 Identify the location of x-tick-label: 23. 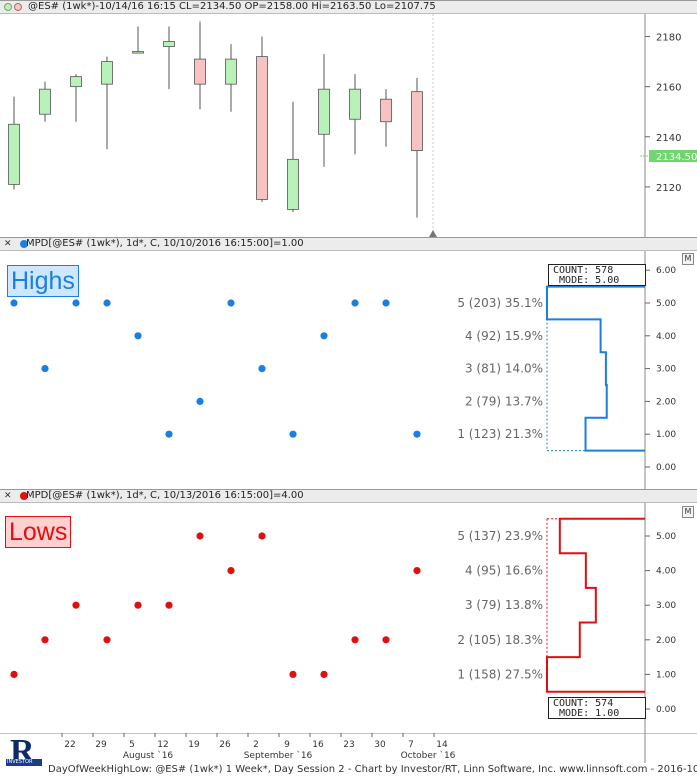
(348, 745).